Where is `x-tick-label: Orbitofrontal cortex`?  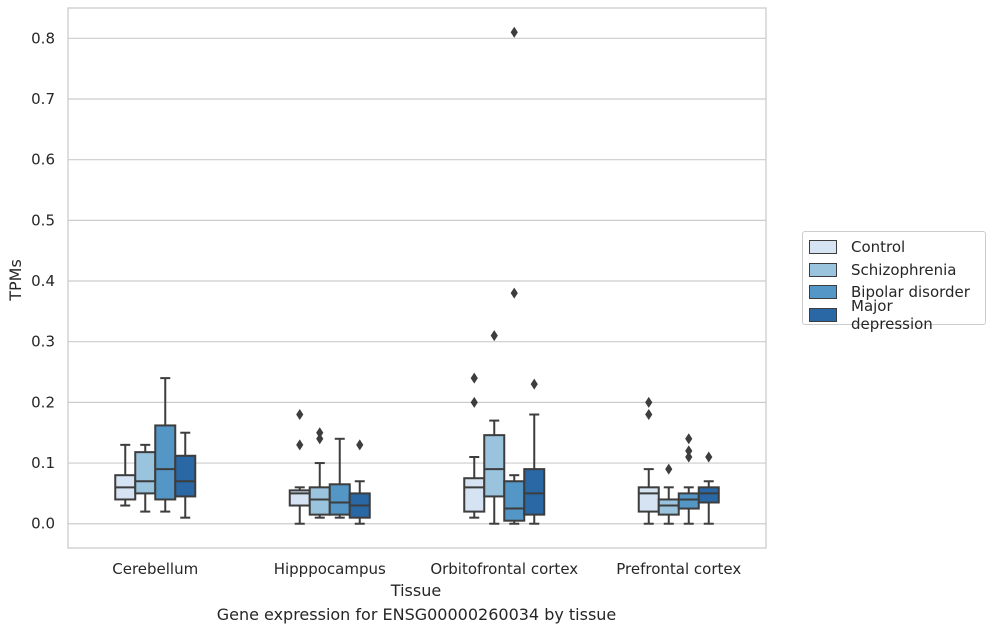
x-tick-label: Orbitofrontal cortex is located at coordinates (504, 569).